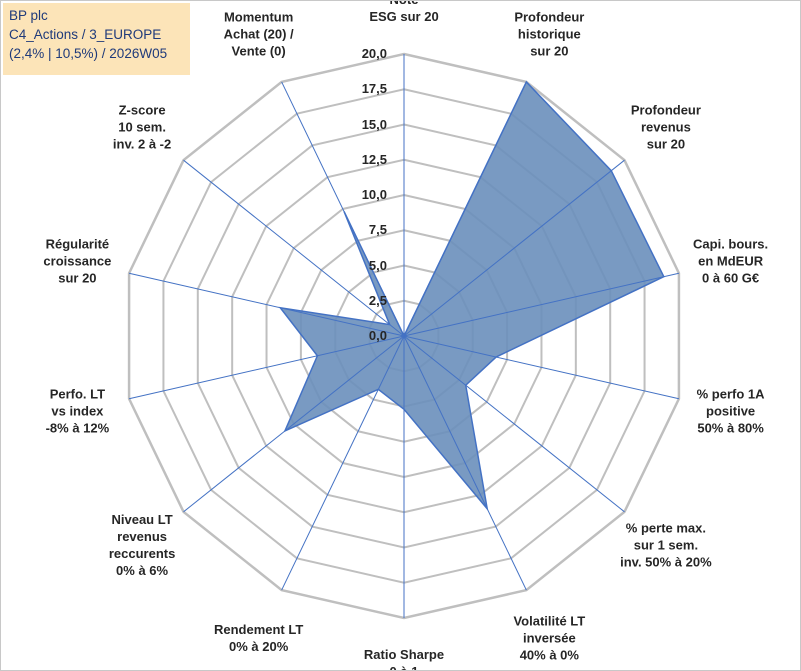 This screenshot has width=801, height=671. I want to click on tick-label: 17,5, so click(374, 89).